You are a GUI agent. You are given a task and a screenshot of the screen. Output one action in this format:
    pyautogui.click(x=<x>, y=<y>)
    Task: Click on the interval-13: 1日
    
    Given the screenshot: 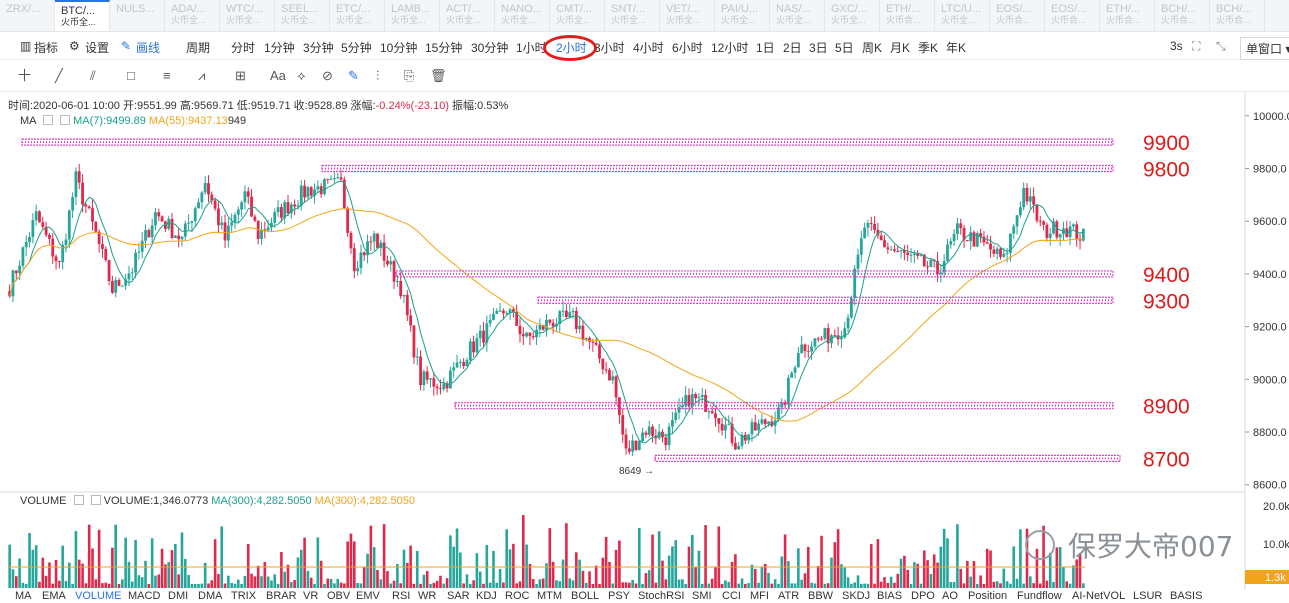 What is the action you would take?
    pyautogui.click(x=765, y=48)
    